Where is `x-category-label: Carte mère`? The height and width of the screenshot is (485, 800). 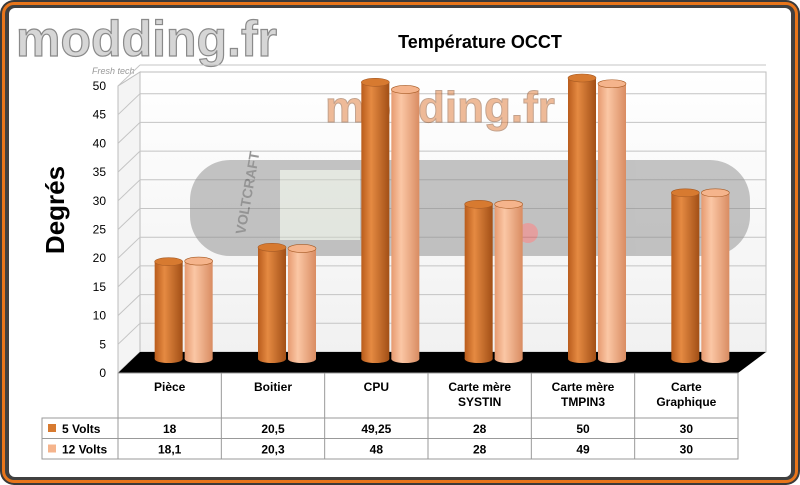 x-category-label: Carte mère is located at coordinates (583, 387).